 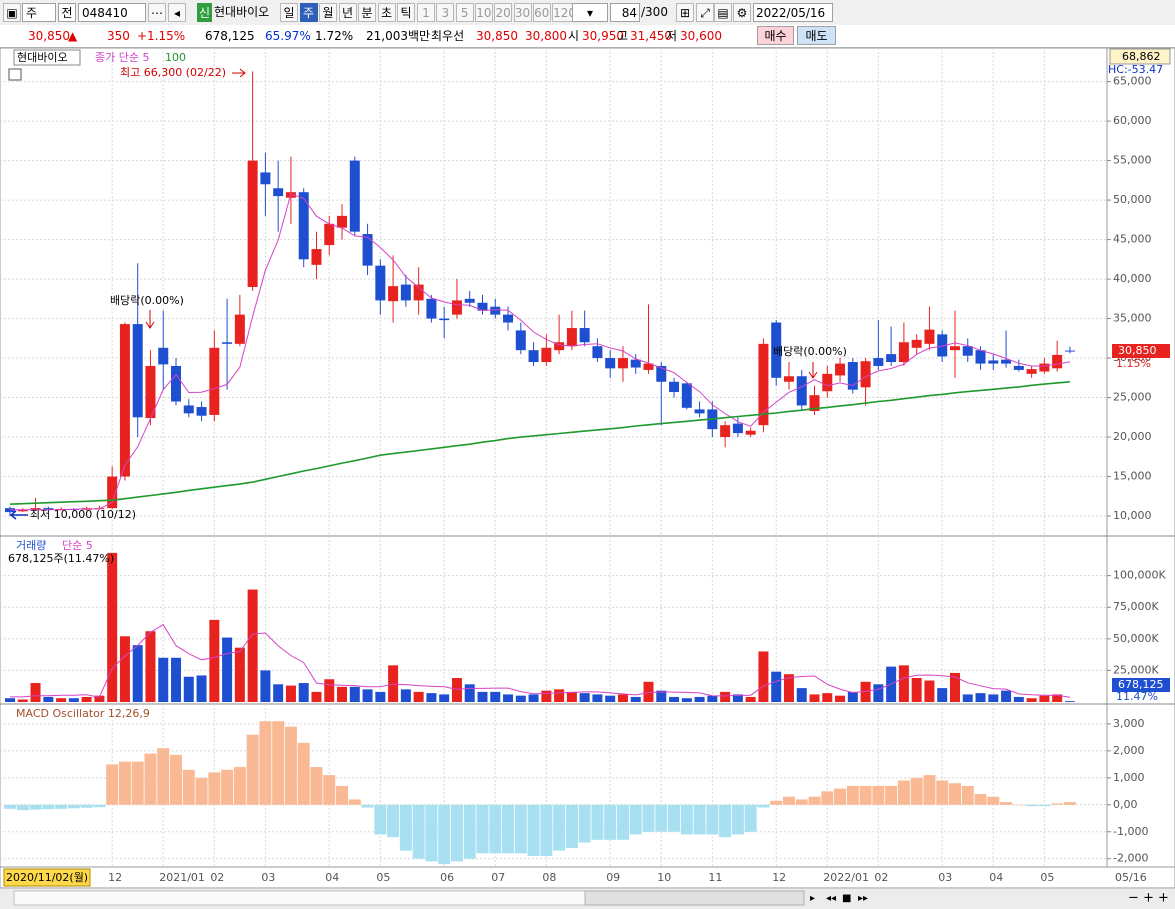 I want to click on sell-btn: 매도, so click(x=816, y=35).